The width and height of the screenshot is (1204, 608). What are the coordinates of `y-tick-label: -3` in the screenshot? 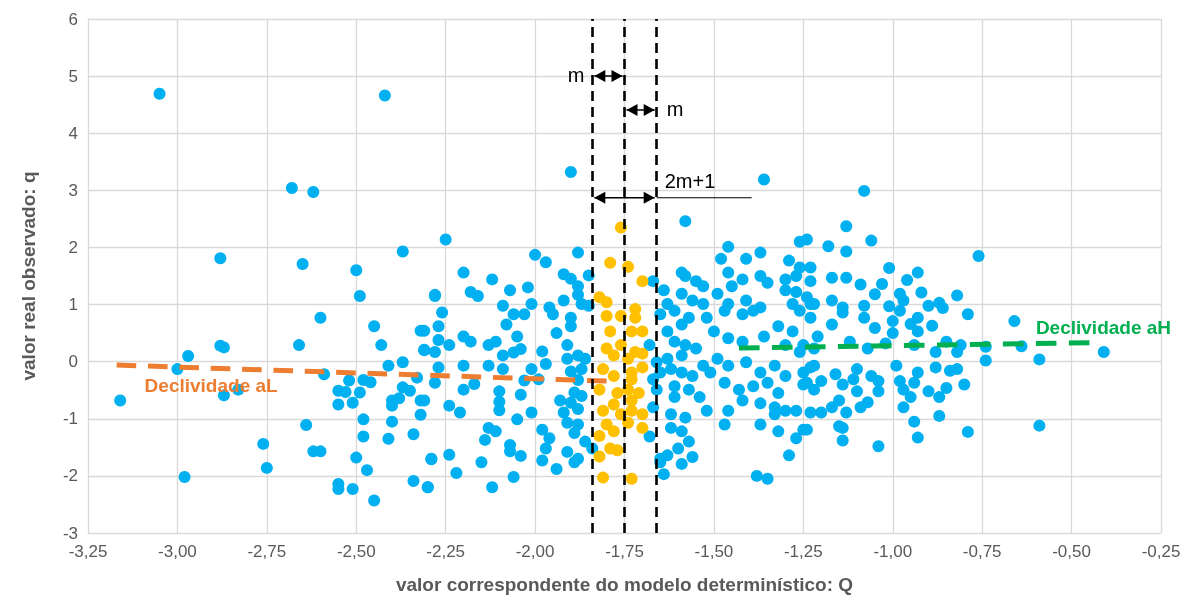 It's located at (70, 533).